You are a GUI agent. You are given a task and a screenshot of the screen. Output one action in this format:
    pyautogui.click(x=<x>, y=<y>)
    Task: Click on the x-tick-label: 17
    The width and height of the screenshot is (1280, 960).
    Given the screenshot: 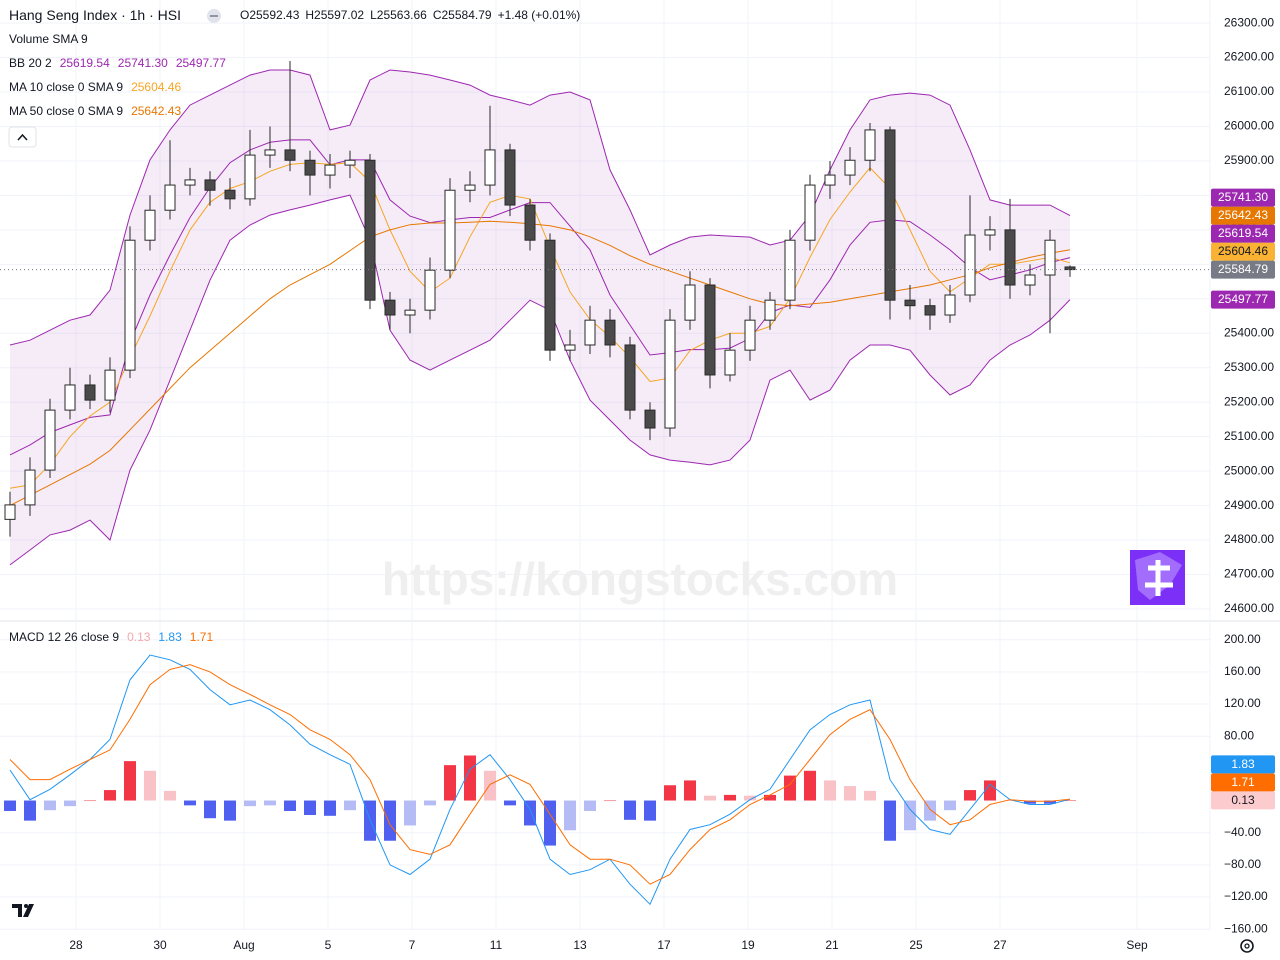 What is the action you would take?
    pyautogui.click(x=664, y=945)
    